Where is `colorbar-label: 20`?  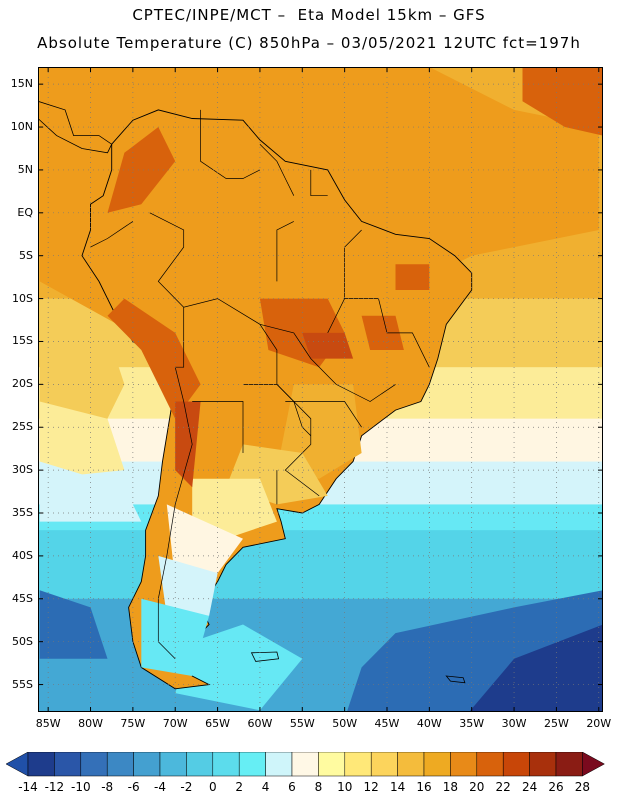
colorbar-label: 20 is located at coordinates (477, 787).